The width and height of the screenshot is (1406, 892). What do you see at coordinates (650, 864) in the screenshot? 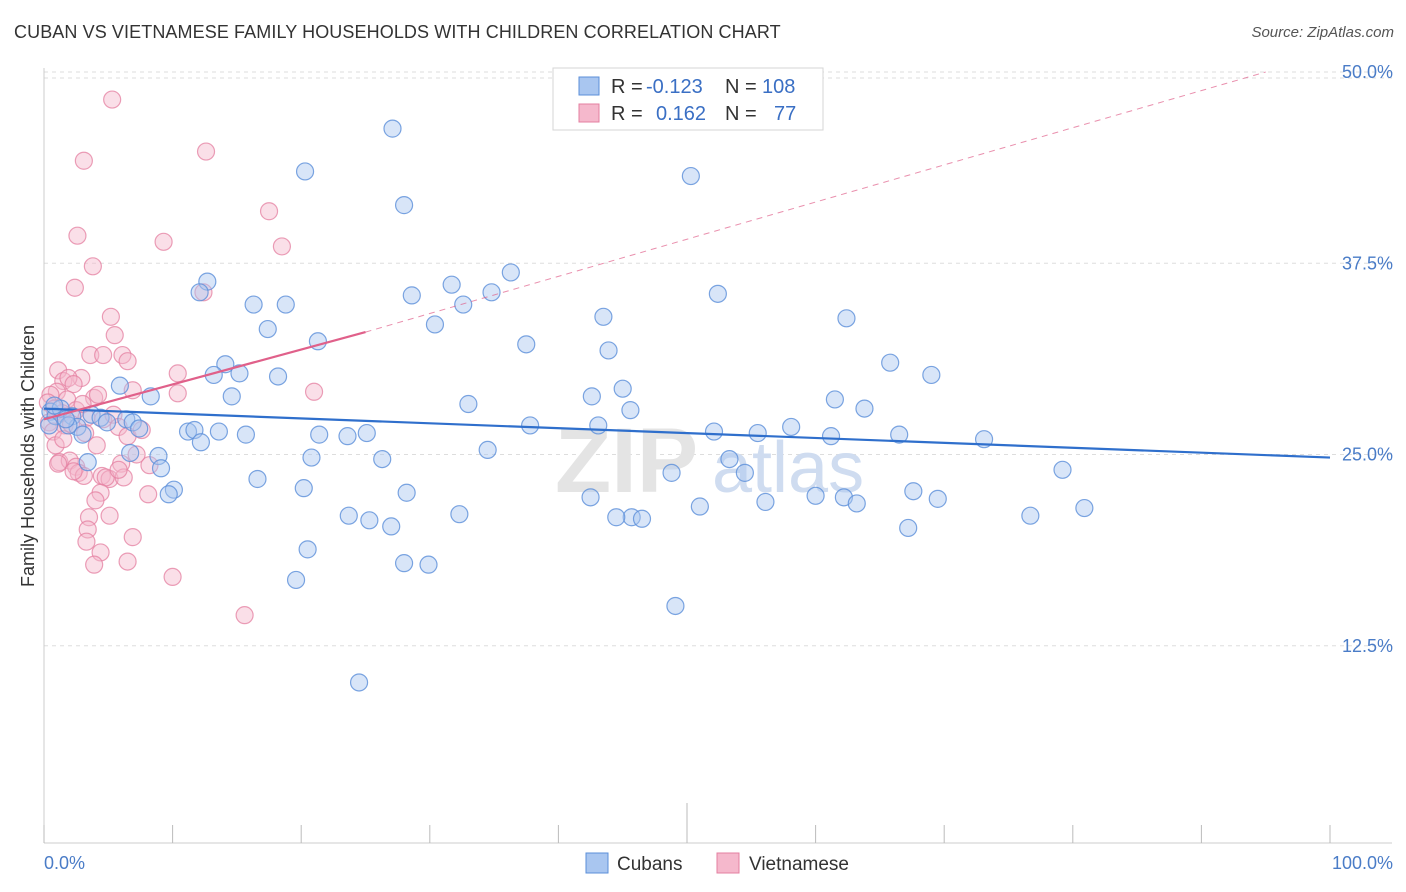
I see `legend-cubans-label: Cubans` at bounding box center [650, 864].